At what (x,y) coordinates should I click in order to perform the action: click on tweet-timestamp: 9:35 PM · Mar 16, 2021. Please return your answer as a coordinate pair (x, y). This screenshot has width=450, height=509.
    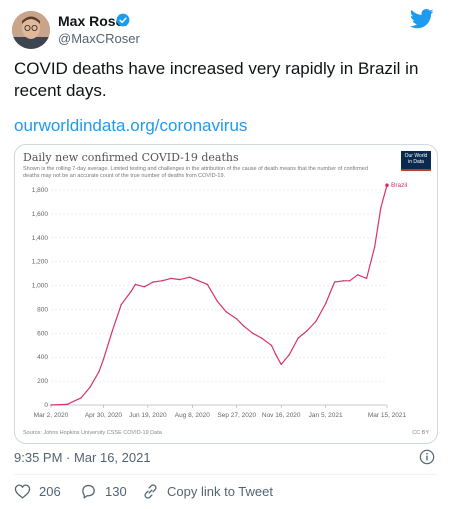
    Looking at the image, I should click on (82, 457).